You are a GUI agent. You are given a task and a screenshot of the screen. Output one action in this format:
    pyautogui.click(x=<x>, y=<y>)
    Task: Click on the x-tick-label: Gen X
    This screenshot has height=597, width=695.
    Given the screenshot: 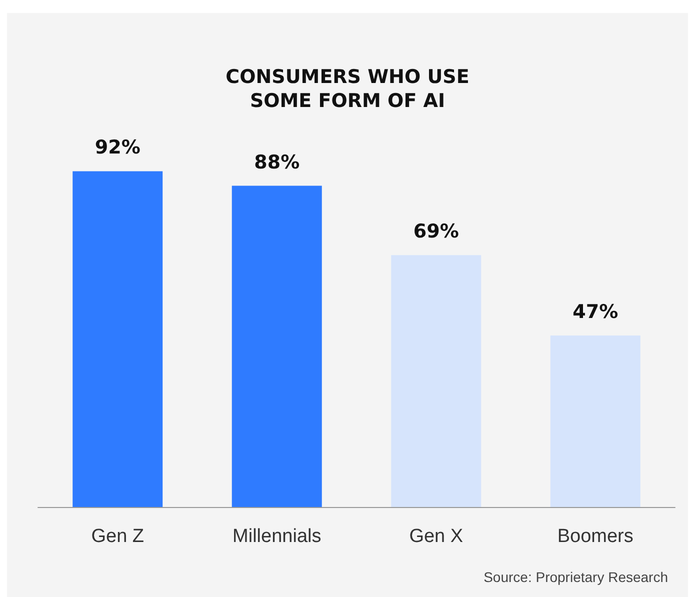 What is the action you would take?
    pyautogui.click(x=436, y=536)
    